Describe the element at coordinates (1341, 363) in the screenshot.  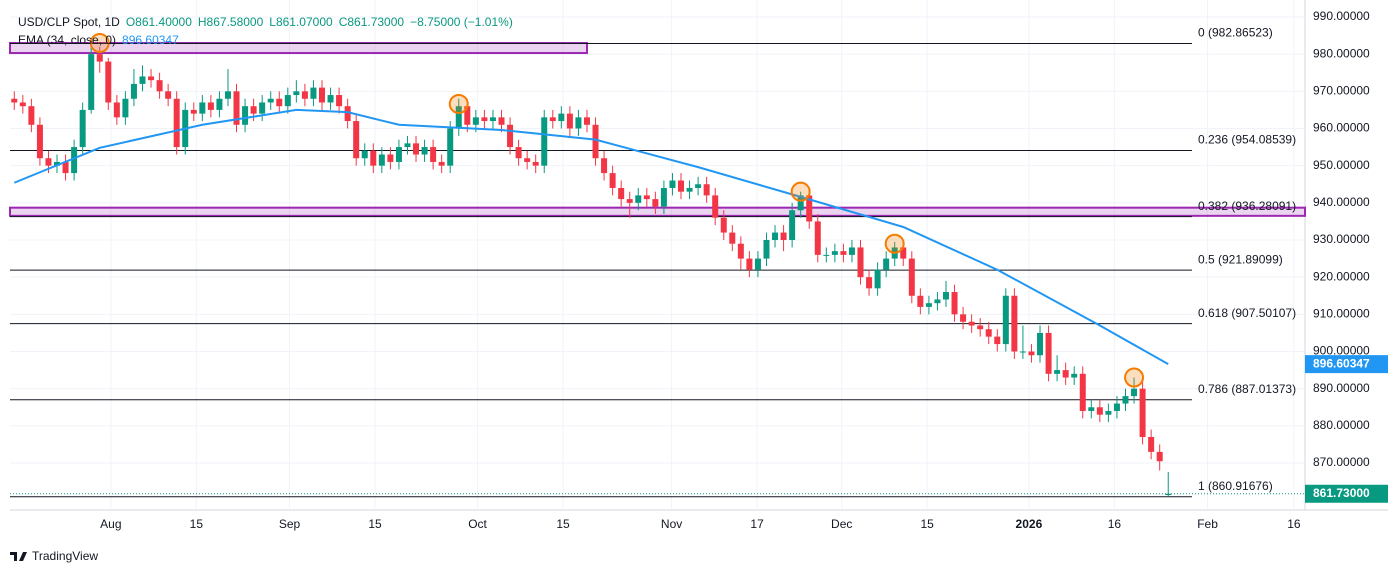
I see `ema-price-label: 896.60347` at that location.